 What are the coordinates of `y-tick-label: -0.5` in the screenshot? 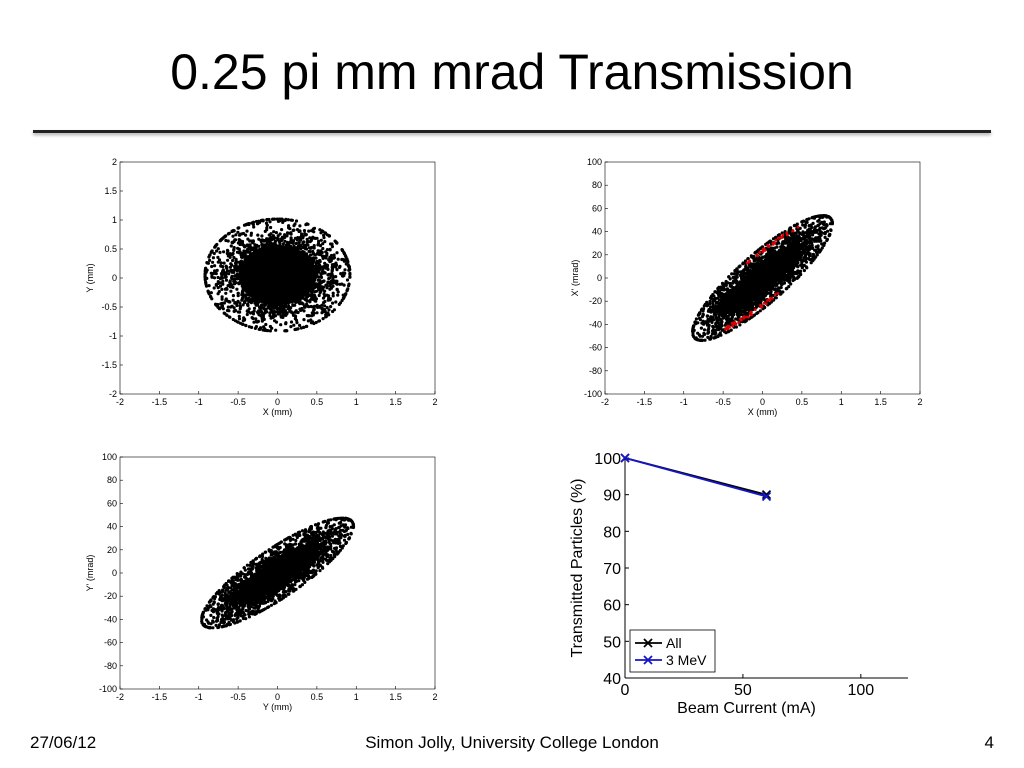 It's located at (109, 307).